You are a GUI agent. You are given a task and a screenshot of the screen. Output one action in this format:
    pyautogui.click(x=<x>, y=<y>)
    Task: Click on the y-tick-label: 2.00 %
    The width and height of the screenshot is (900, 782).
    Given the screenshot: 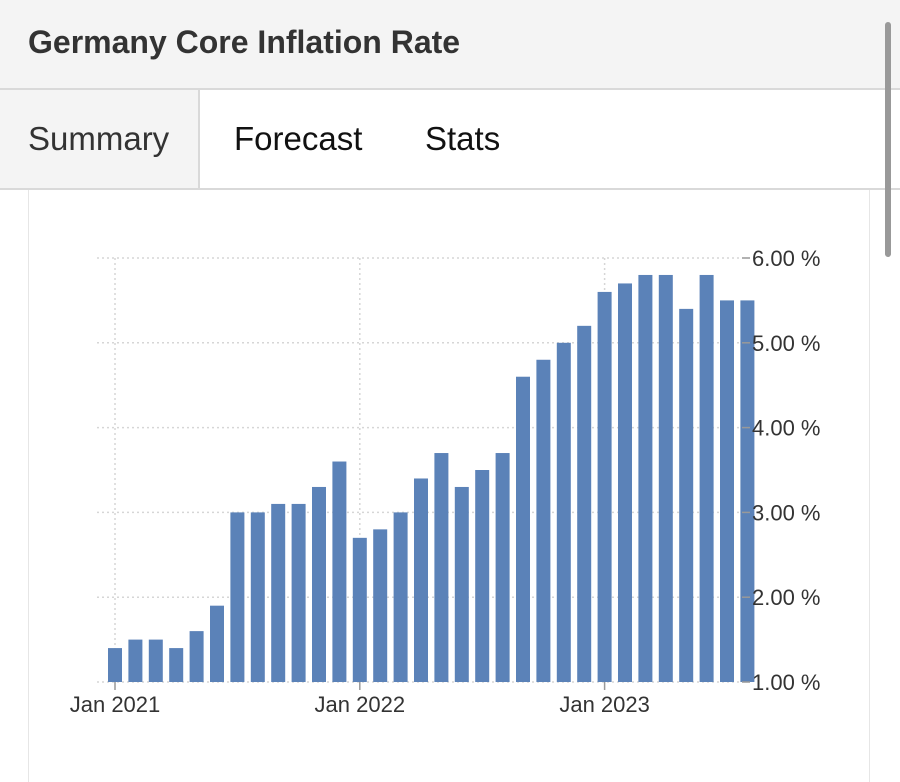 What is the action you would take?
    pyautogui.click(x=786, y=597)
    